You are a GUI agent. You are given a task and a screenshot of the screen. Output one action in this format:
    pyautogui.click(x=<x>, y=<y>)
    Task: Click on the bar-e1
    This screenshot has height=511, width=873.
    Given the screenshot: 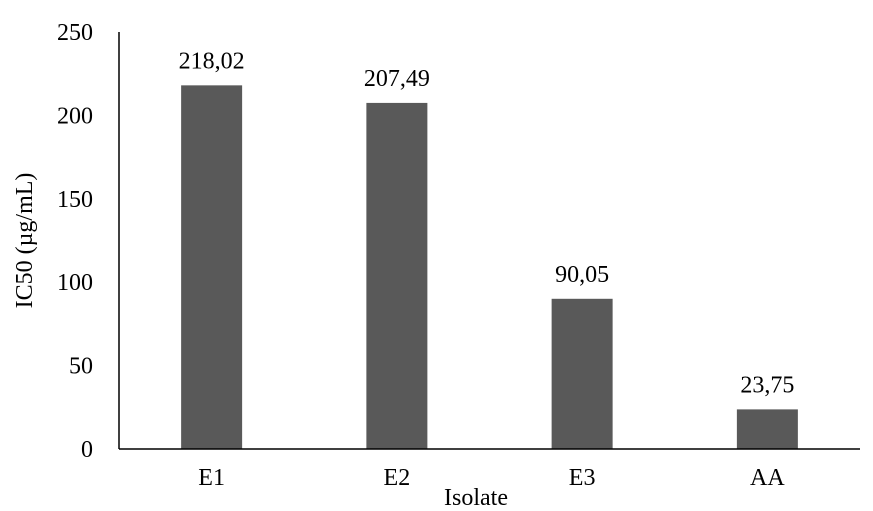 What is the action you would take?
    pyautogui.click(x=212, y=267)
    